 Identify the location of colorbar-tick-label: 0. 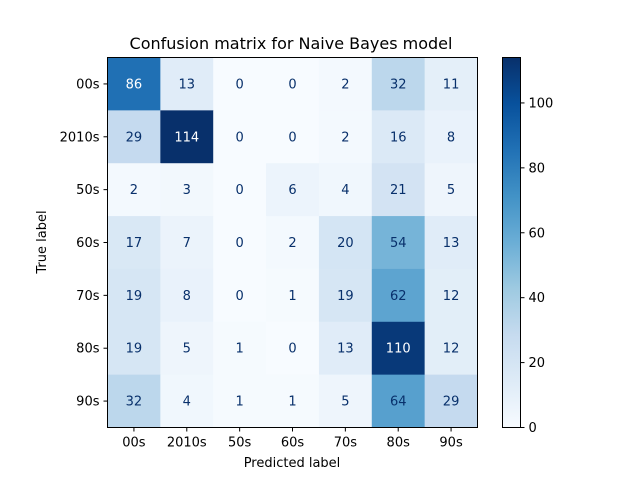
(533, 428).